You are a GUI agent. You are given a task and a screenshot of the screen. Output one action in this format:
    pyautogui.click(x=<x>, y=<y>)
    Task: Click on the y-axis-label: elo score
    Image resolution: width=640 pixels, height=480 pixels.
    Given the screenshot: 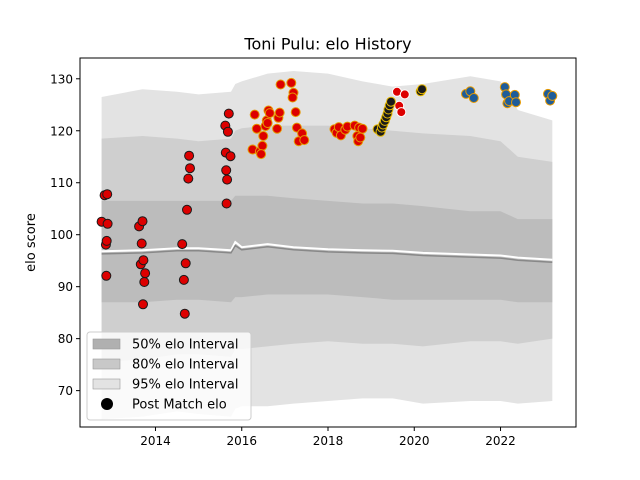 What is the action you would take?
    pyautogui.click(x=31, y=242)
    